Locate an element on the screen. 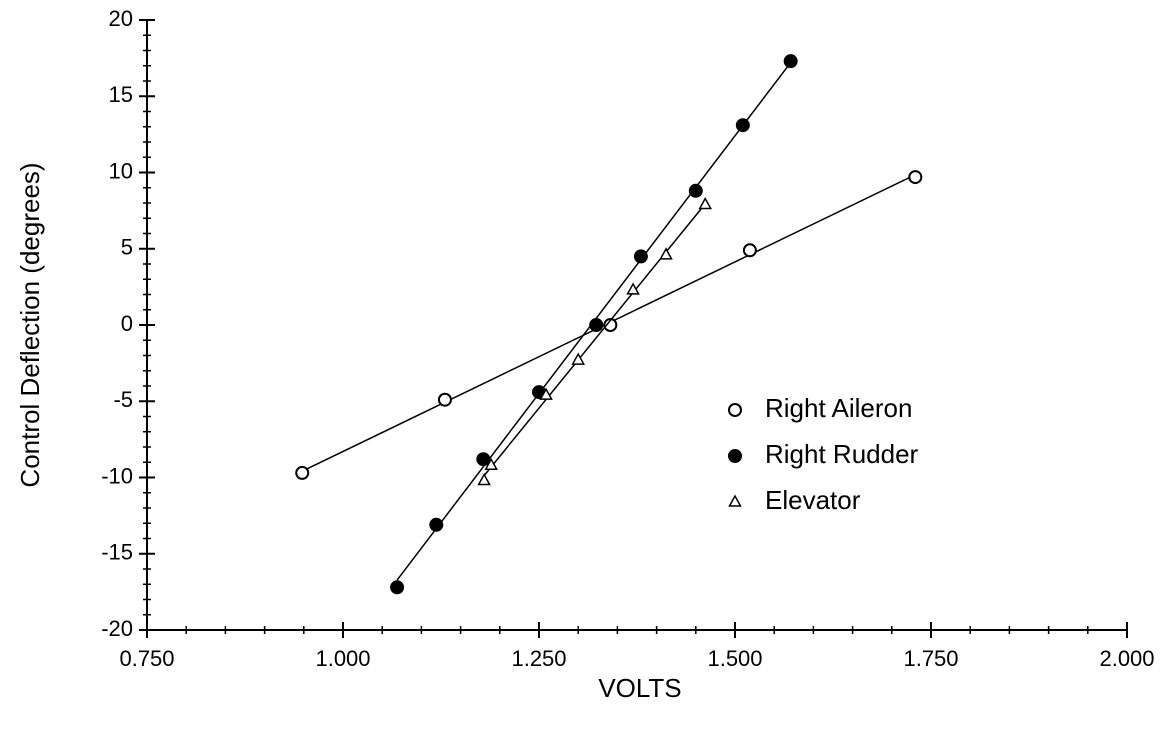  y-tick-label: -5 is located at coordinates (123, 399).